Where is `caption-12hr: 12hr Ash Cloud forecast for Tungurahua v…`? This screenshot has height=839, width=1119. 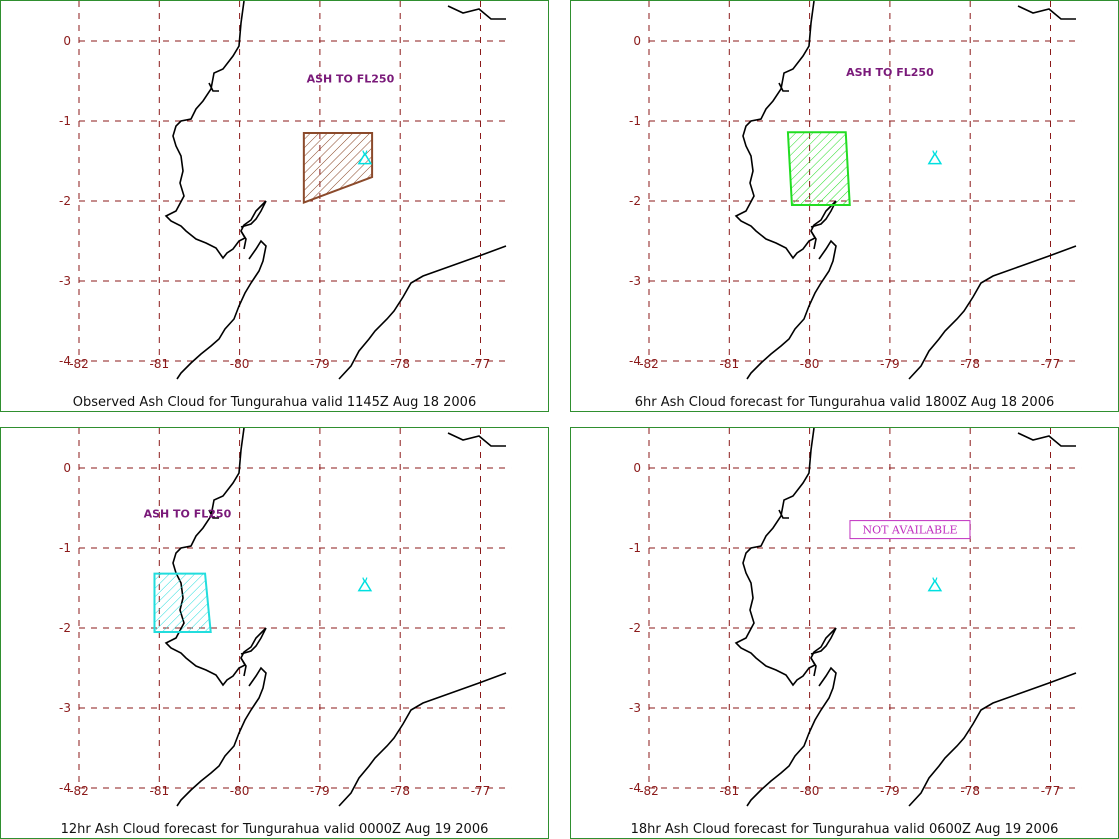 caption-12hr: 12hr Ash Cloud forecast for Tungurahua v… is located at coordinates (274, 829).